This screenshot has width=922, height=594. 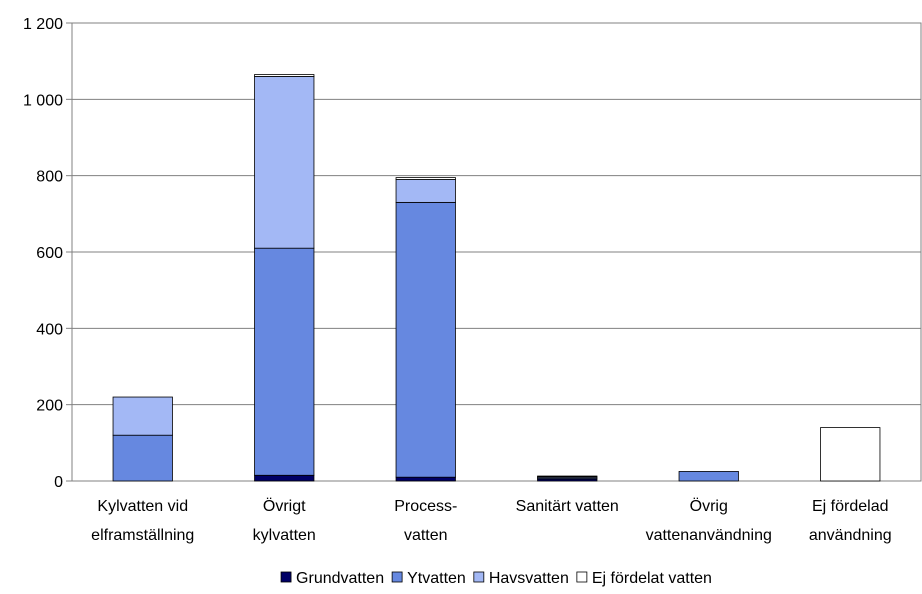 What do you see at coordinates (709, 535) in the screenshot?
I see `category-label: vattenanvändning` at bounding box center [709, 535].